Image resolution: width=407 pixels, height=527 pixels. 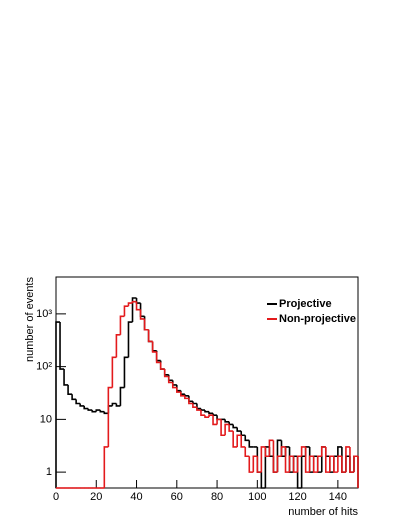 I want to click on y-tick-label: 10³, so click(x=44, y=314).